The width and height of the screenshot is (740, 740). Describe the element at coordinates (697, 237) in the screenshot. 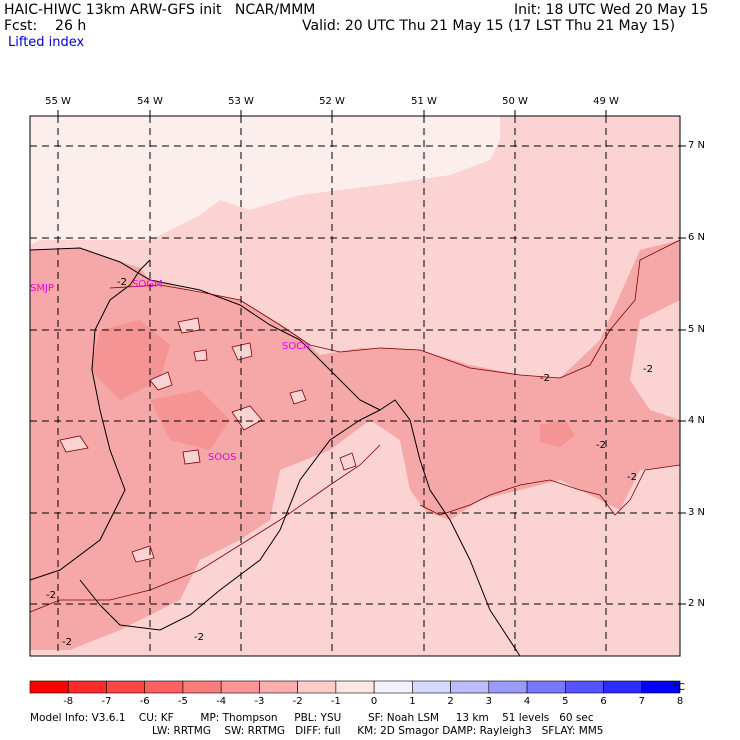

I see `lat-label: 6 N` at that location.